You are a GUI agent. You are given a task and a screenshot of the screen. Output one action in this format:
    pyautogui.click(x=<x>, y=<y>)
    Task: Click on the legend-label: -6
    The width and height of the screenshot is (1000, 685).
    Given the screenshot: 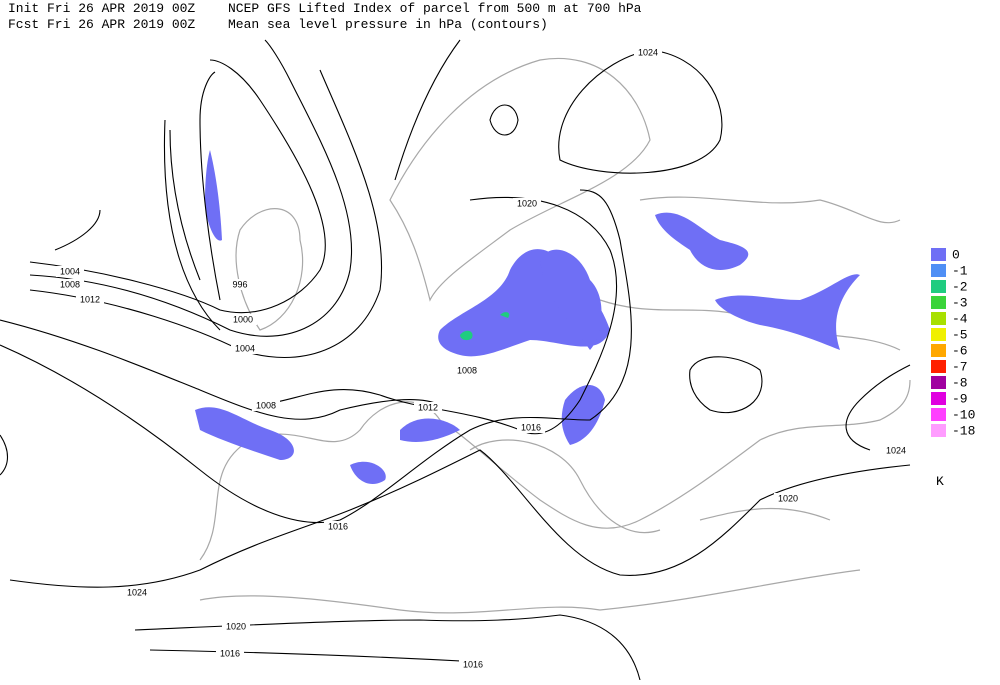 What is the action you would take?
    pyautogui.click(x=960, y=350)
    